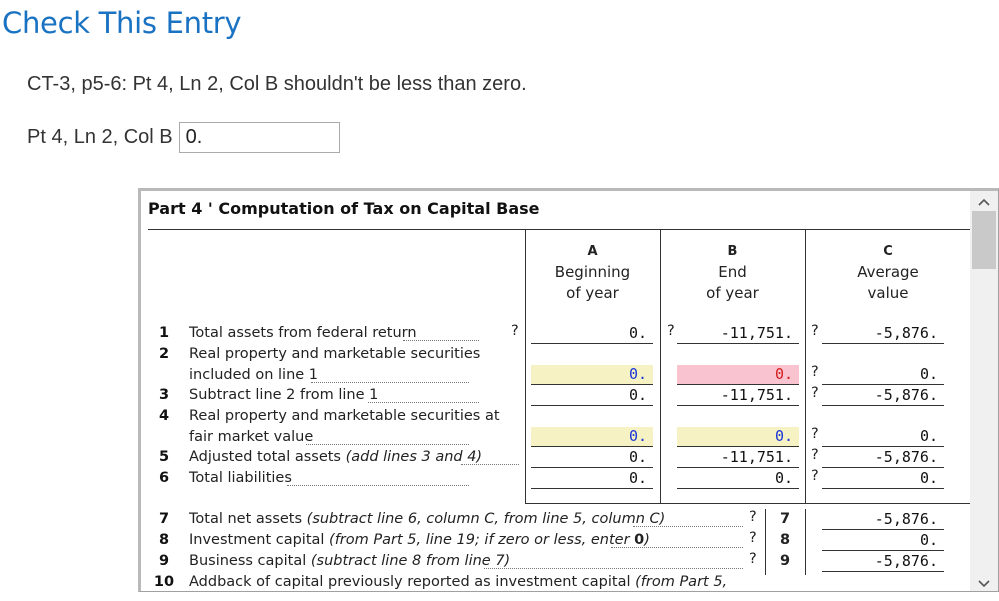  I want to click on column-label: End, so click(732, 272).